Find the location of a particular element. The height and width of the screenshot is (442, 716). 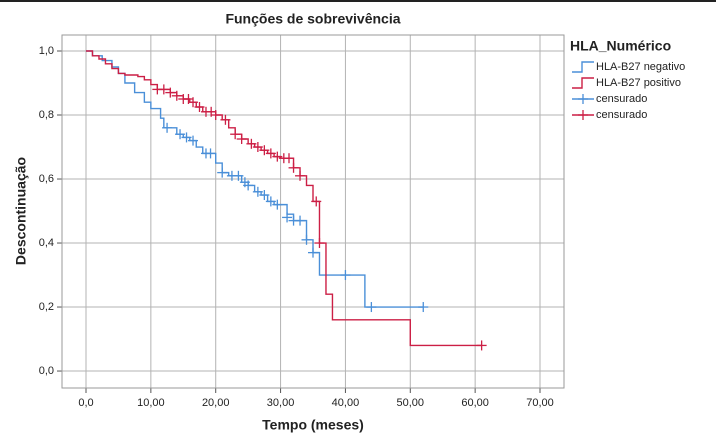

x-tick-label: 50,00 is located at coordinates (411, 403).